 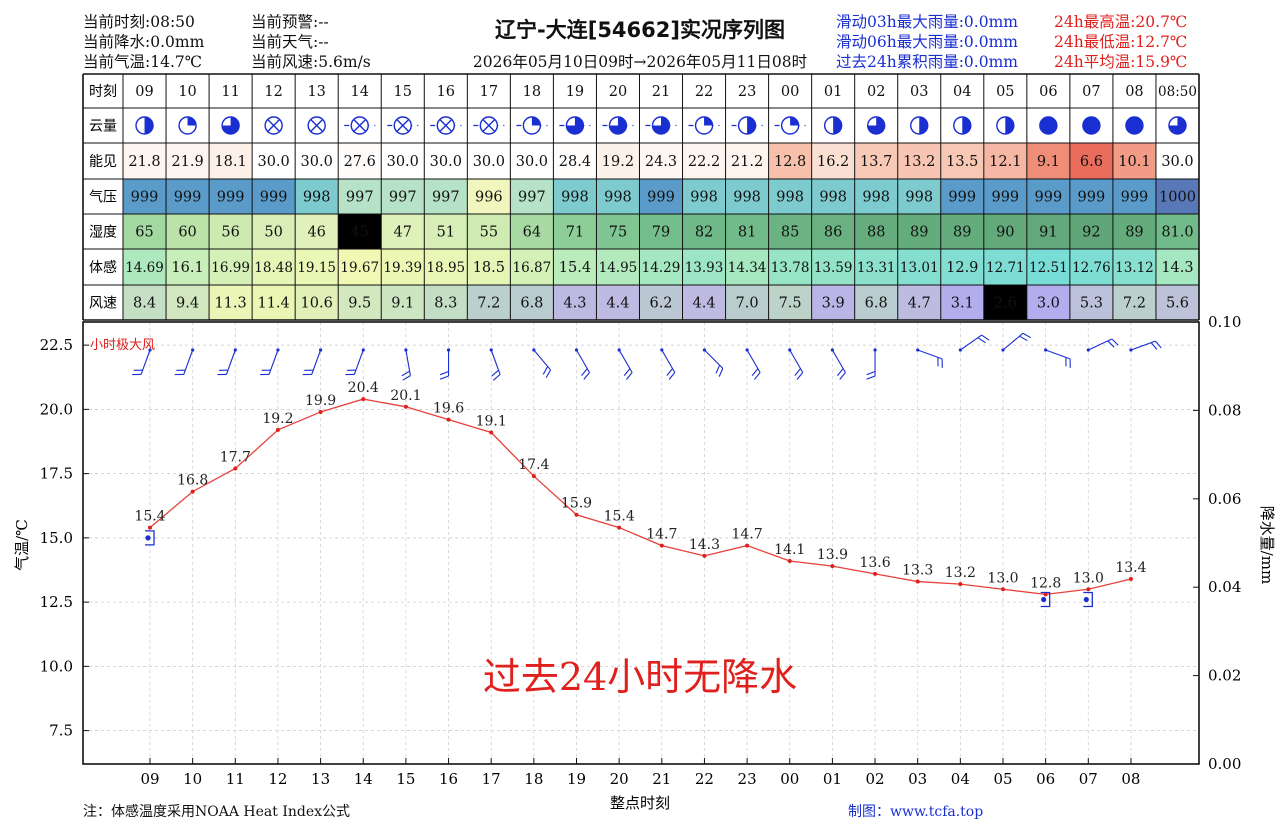 What do you see at coordinates (1045, 583) in the screenshot?
I see `temperature-data-label: 12.8` at bounding box center [1045, 583].